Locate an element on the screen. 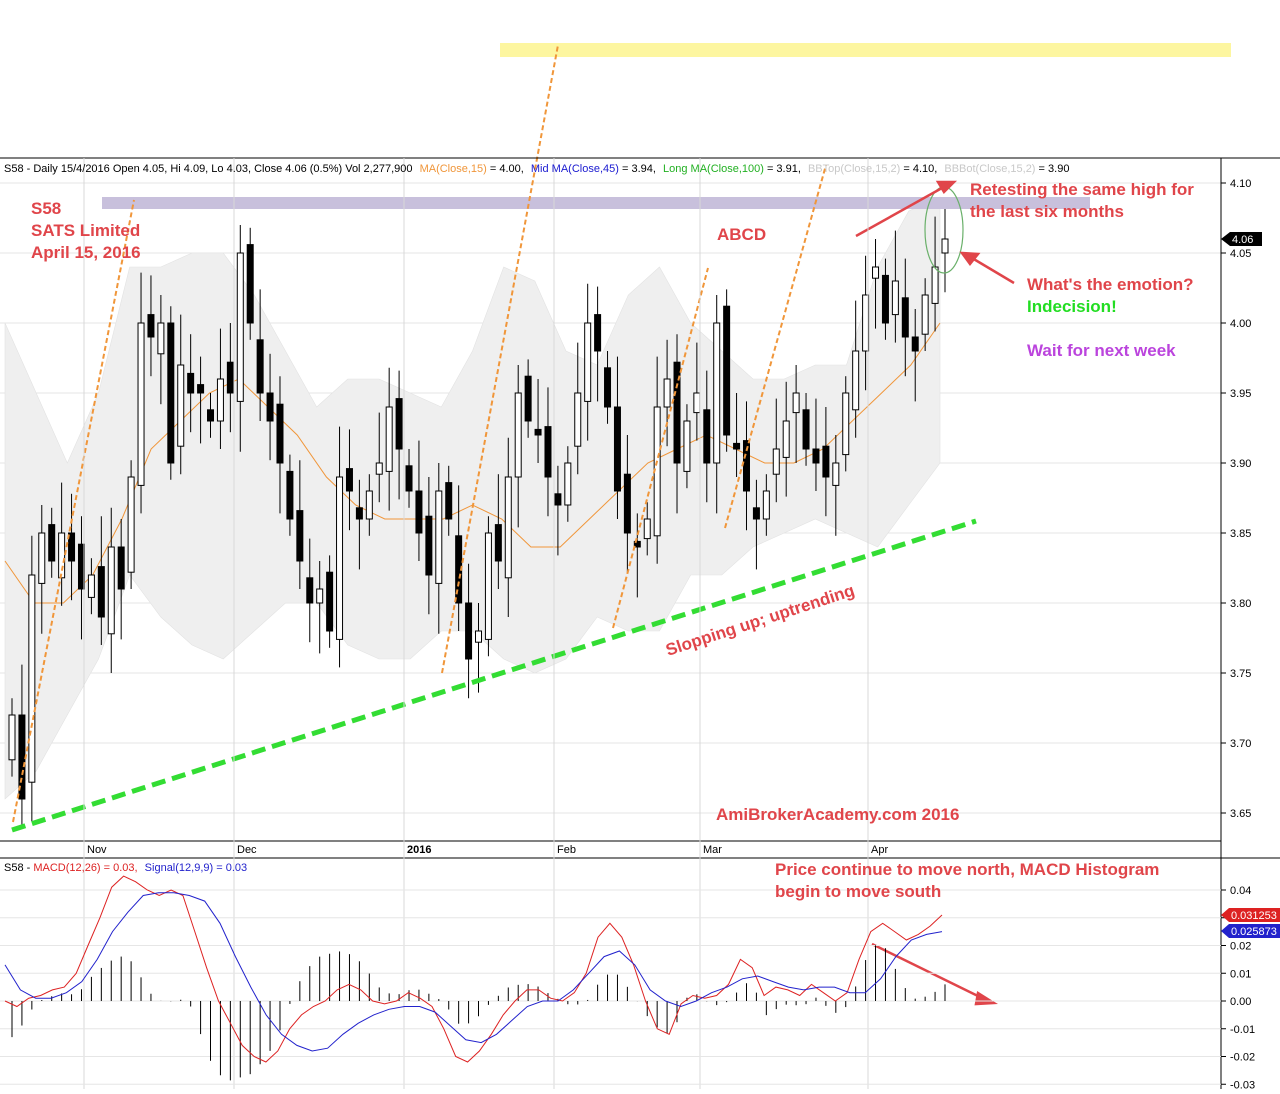  emotion-arrowhead is located at coordinates (970, 259).